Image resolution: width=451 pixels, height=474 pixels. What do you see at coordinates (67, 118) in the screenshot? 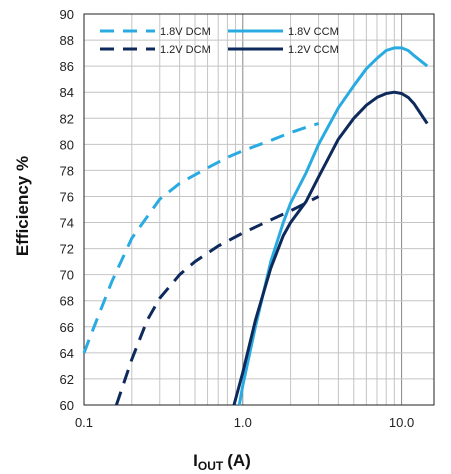
I see `y-tick-label: 82` at bounding box center [67, 118].